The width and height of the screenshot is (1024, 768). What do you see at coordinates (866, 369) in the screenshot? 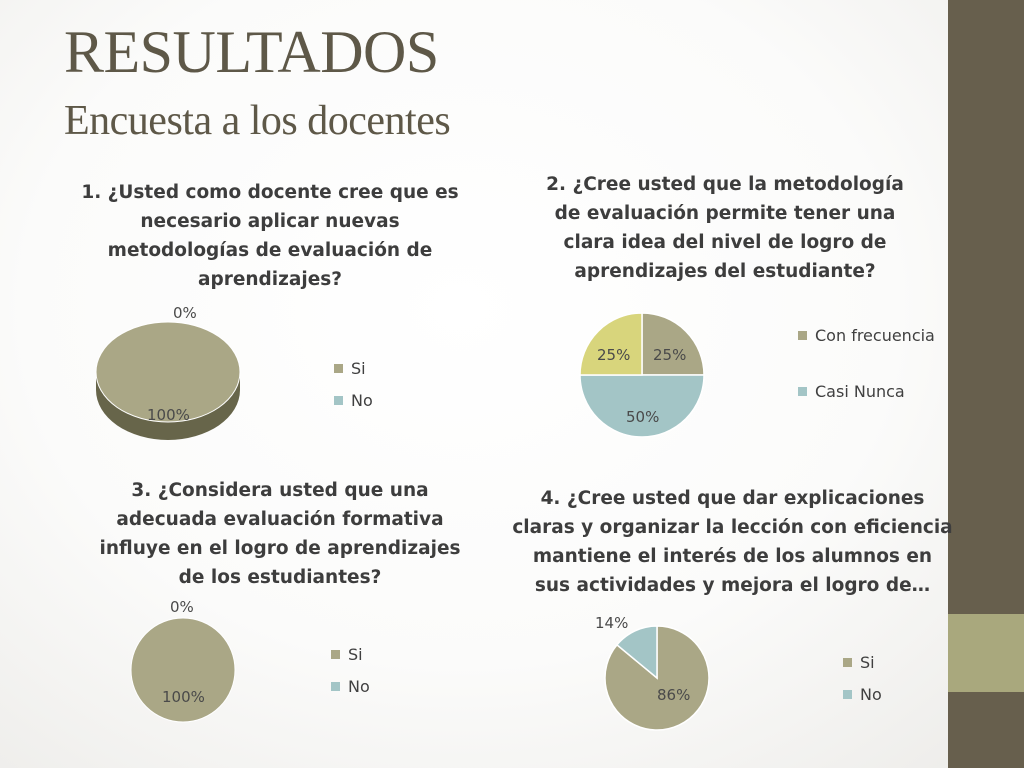
I see `chart-2-legend: Con frecuencia Casi Nunca` at bounding box center [866, 369].